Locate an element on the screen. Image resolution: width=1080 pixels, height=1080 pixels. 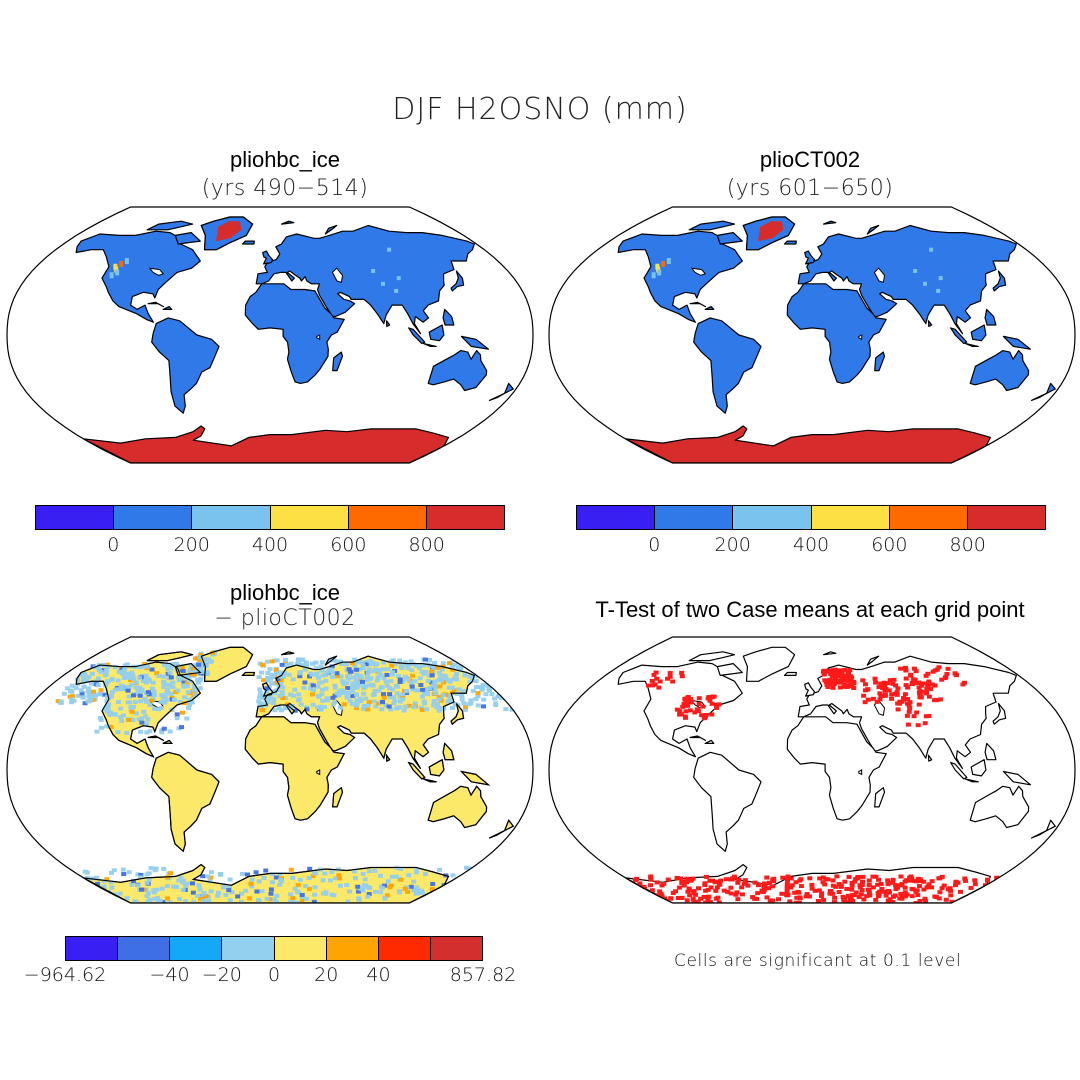
colorbar-tick-label: 0 is located at coordinates (274, 975).